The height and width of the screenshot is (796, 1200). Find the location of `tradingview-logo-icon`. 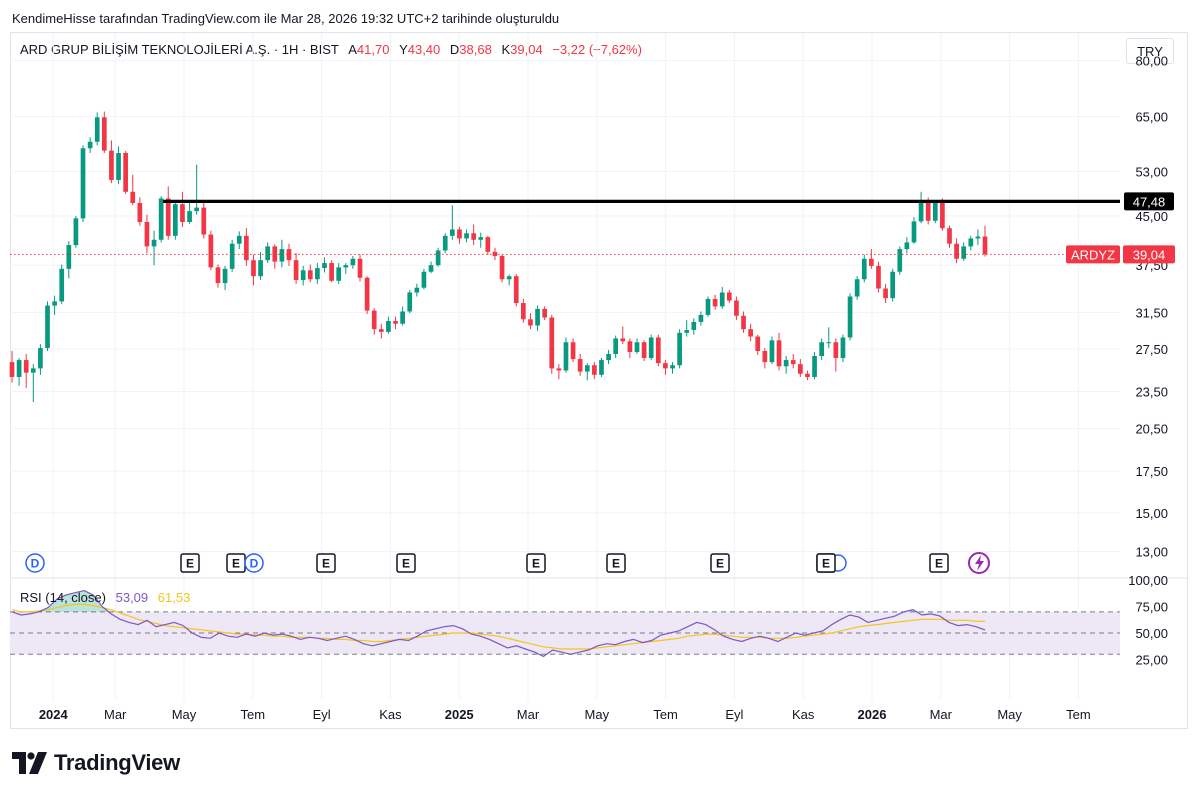

tradingview-logo-icon is located at coordinates (29, 763).